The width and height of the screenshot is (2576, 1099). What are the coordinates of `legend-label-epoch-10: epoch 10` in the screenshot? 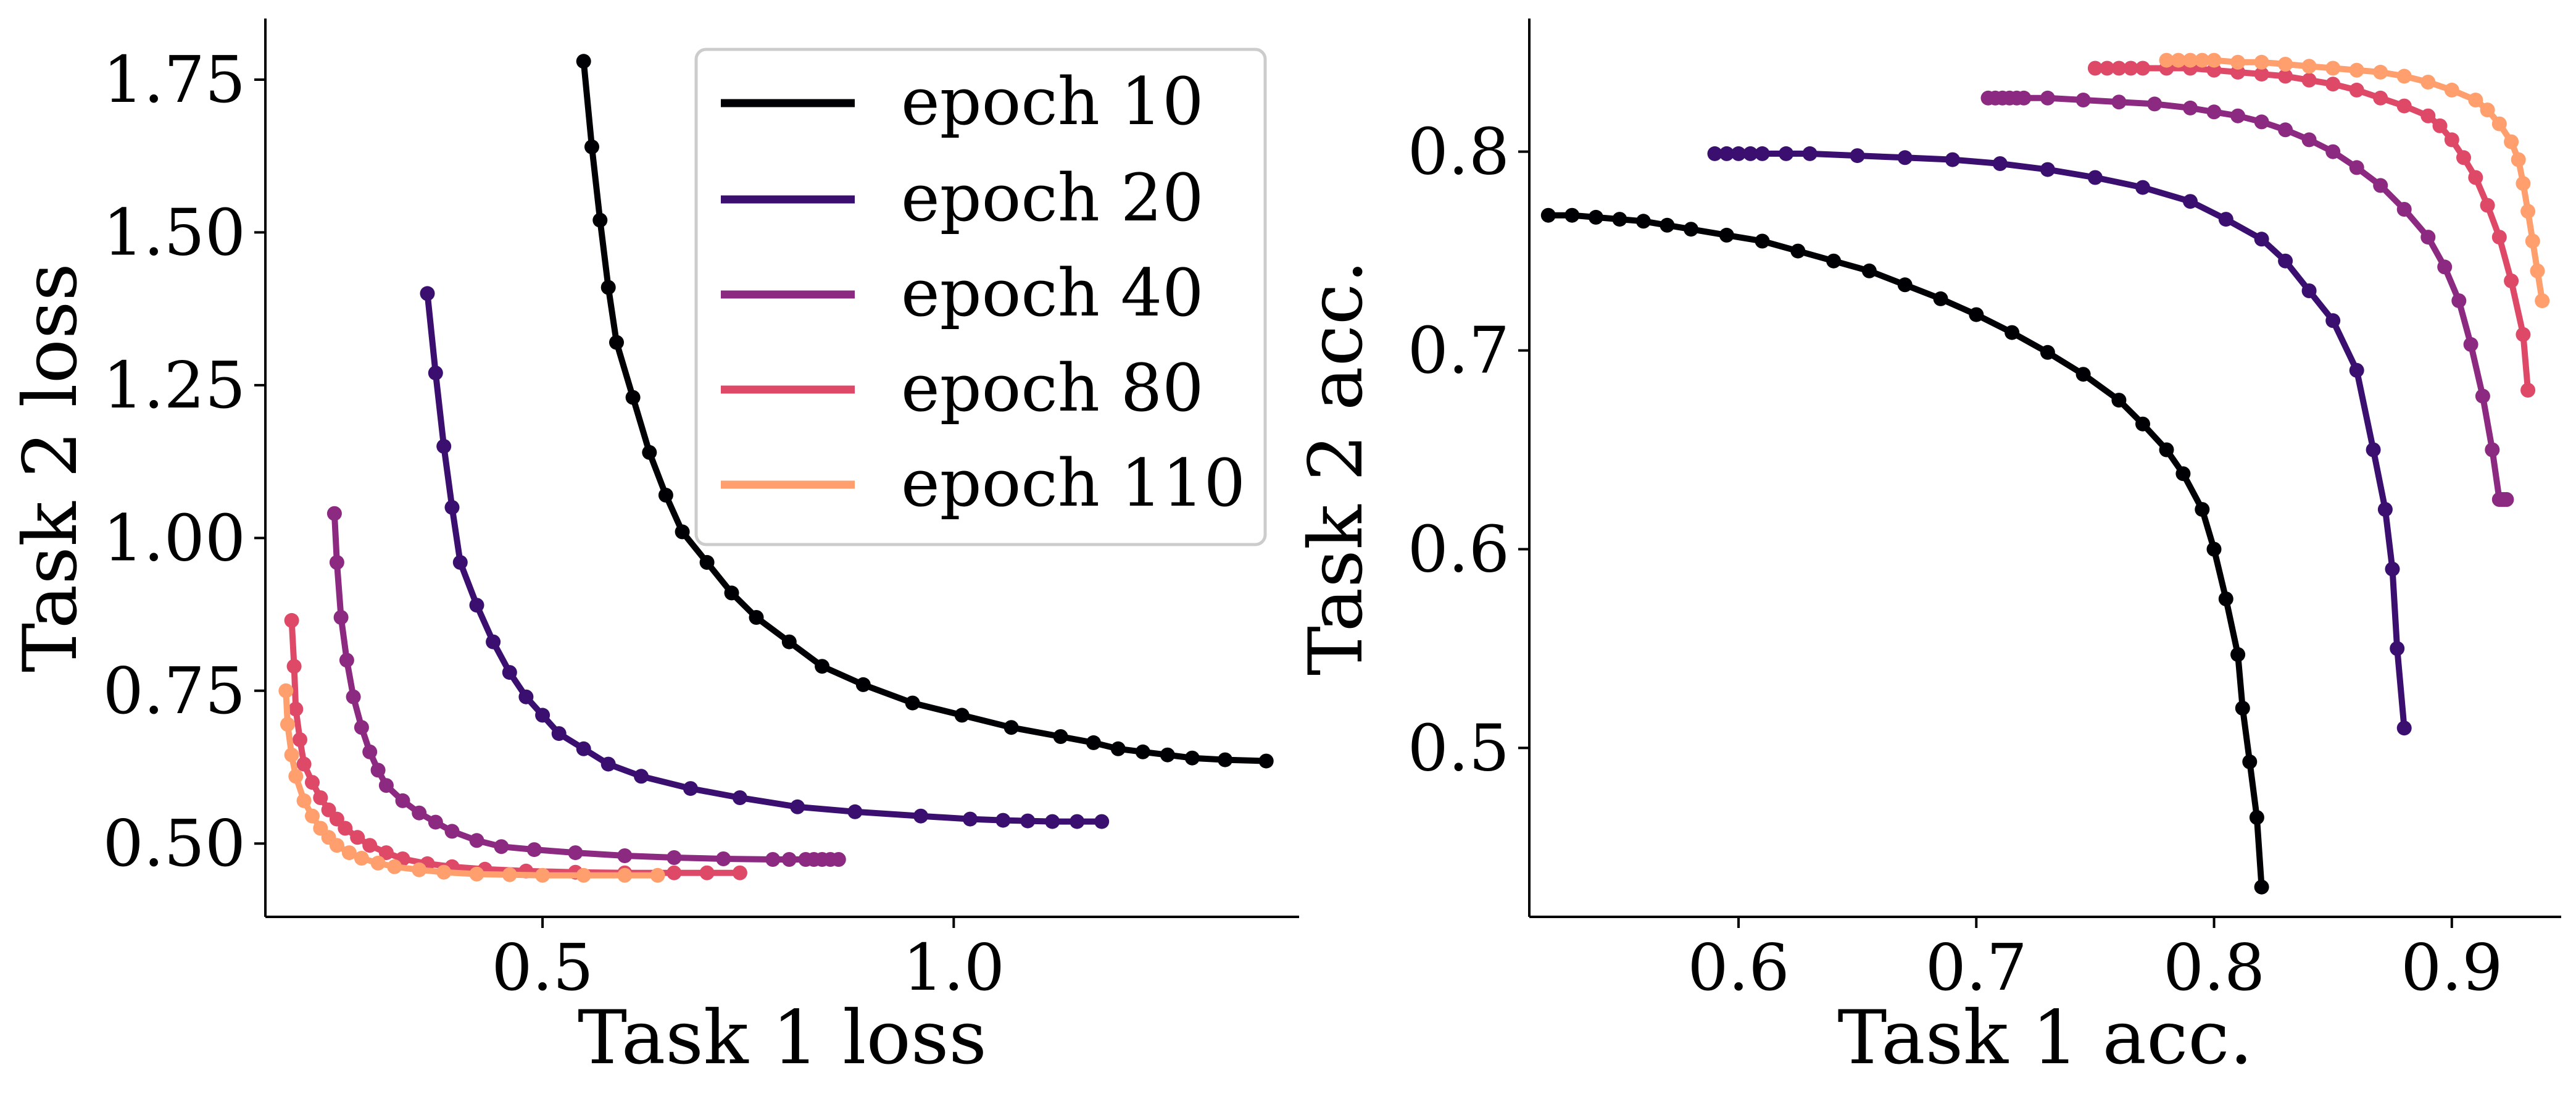 It's located at (1052, 102).